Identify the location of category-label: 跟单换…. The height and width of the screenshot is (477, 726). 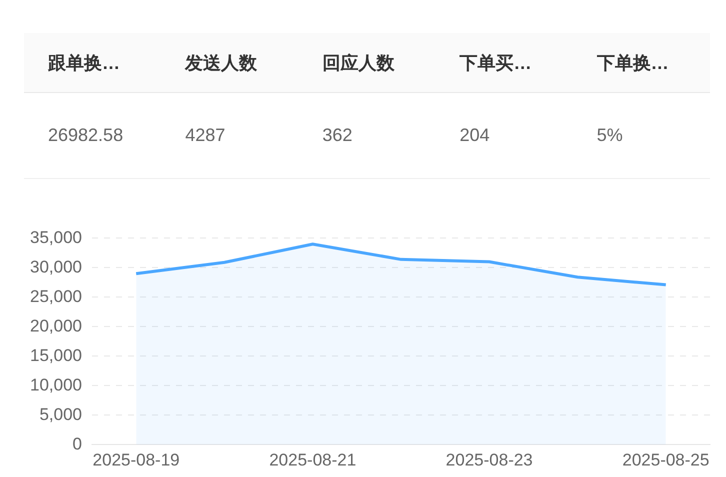
(93, 62).